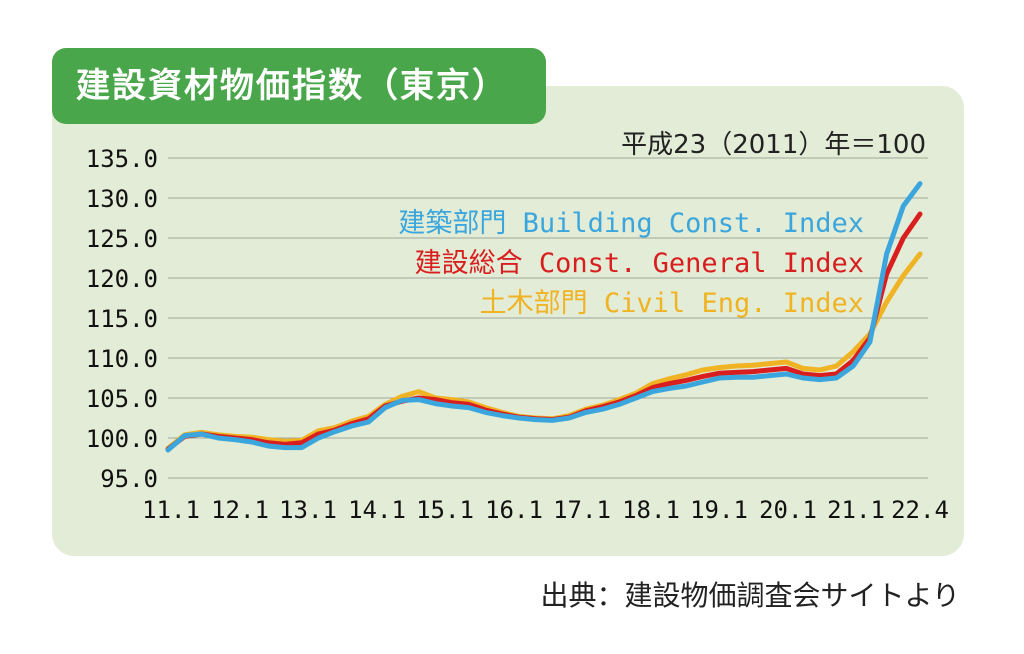 This screenshot has height=654, width=1024. Describe the element at coordinates (171, 510) in the screenshot. I see `x-tick-label: 11.1` at that location.